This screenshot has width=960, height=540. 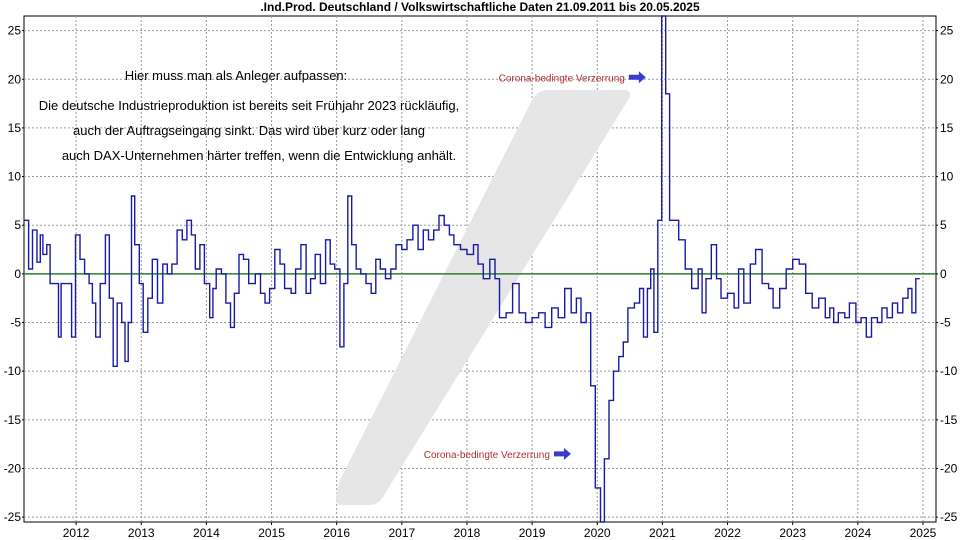 I want to click on y-tick-right-5: 5, so click(x=943, y=225).